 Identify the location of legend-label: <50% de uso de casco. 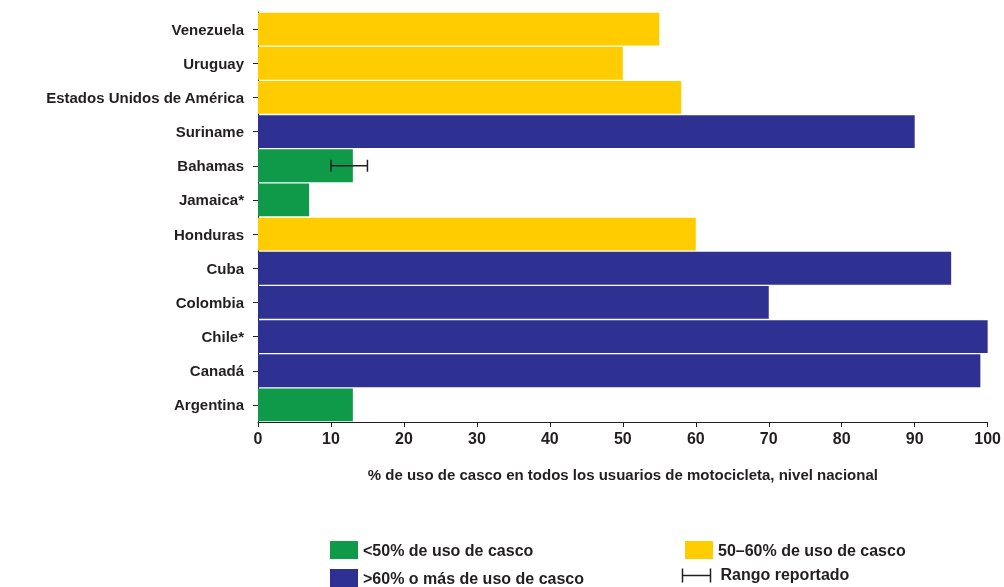
(448, 550).